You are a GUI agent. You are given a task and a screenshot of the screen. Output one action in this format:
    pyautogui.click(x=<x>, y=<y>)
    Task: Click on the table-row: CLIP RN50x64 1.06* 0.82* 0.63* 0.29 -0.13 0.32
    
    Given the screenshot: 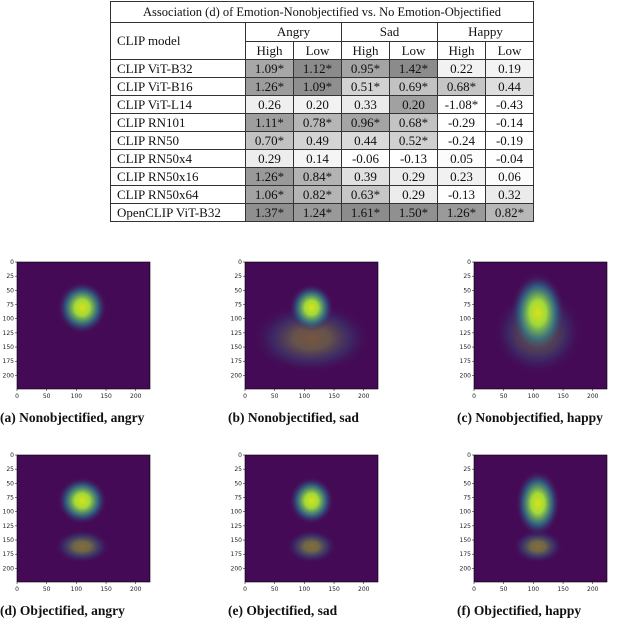 What is the action you would take?
    pyautogui.click(x=322, y=194)
    